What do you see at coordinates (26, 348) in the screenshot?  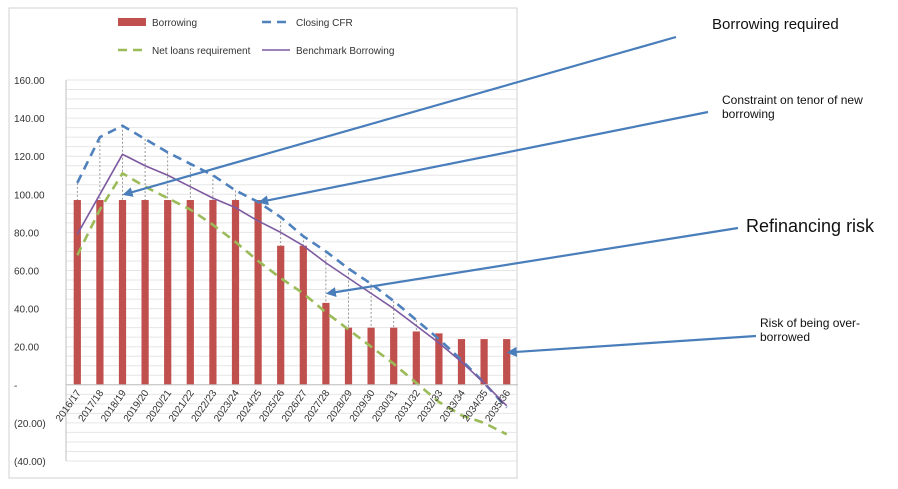 I see `y-tick-label: 20.00` at bounding box center [26, 348].